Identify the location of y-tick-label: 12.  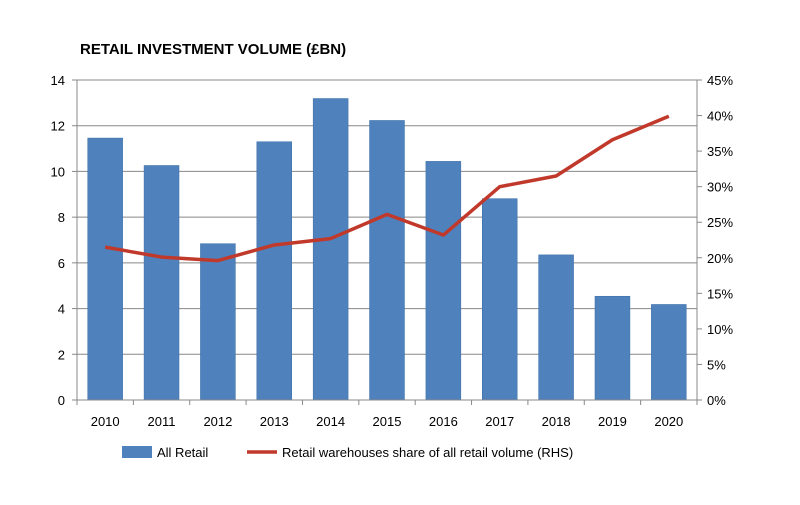
(58, 126).